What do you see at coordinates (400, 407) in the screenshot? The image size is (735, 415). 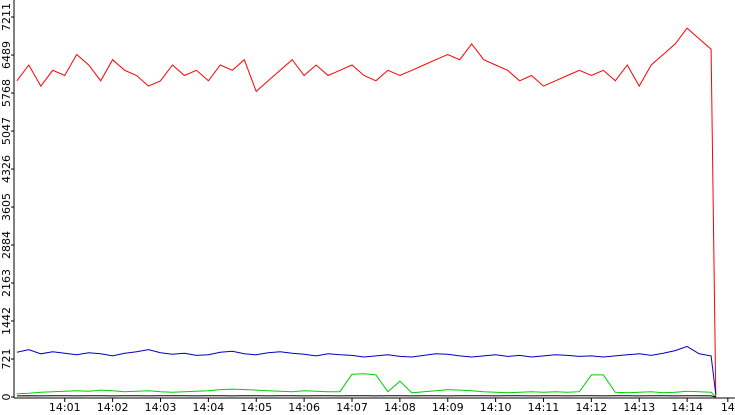 I see `x-tick-label: 14:08` at bounding box center [400, 407].